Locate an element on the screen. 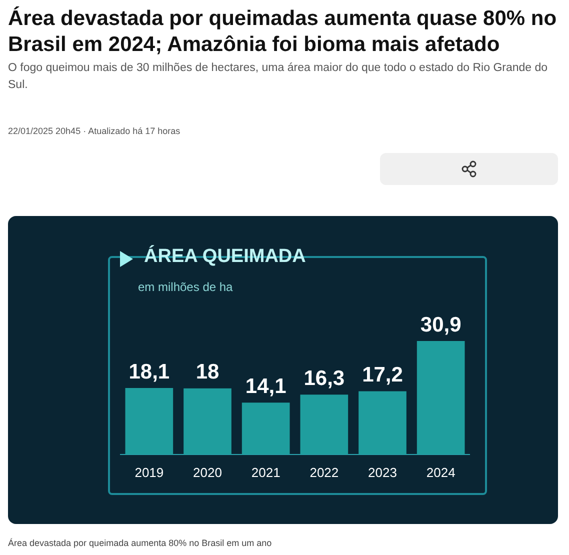  text: 22/01/2025 20h45 · Atualizado há 17 horas is located at coordinates (94, 131).